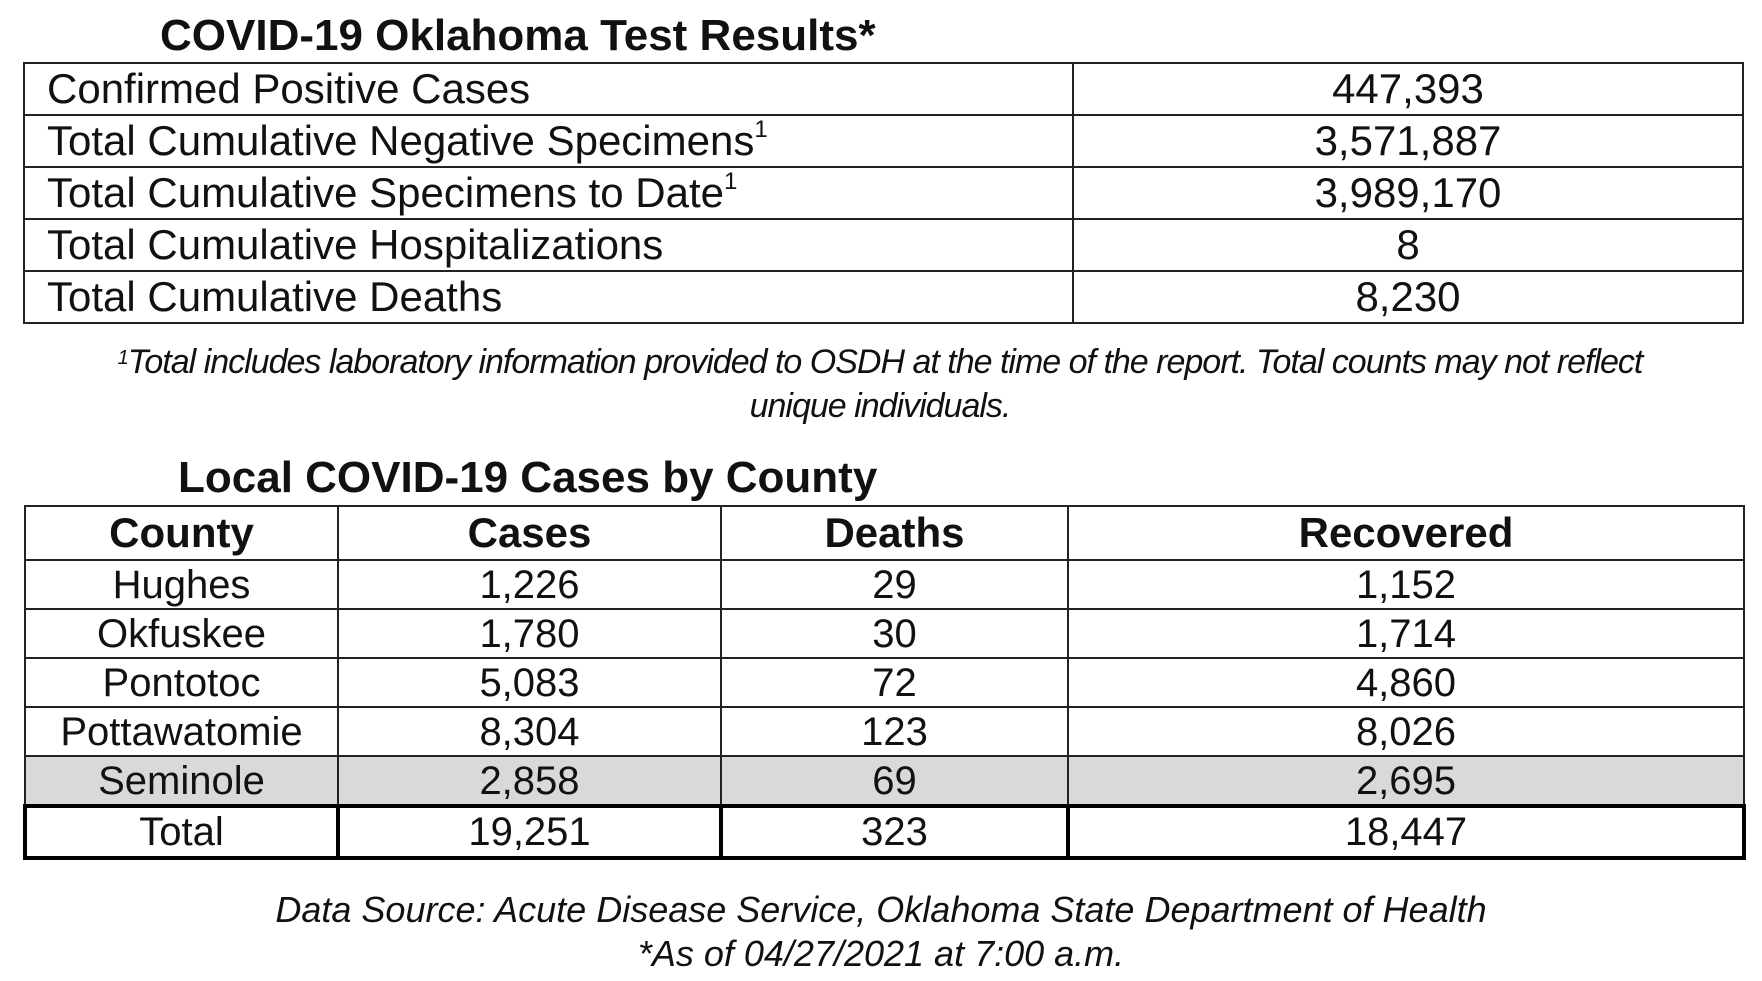 The height and width of the screenshot is (981, 1762). Describe the element at coordinates (1408, 297) in the screenshot. I see `row-value: 8,230` at that location.